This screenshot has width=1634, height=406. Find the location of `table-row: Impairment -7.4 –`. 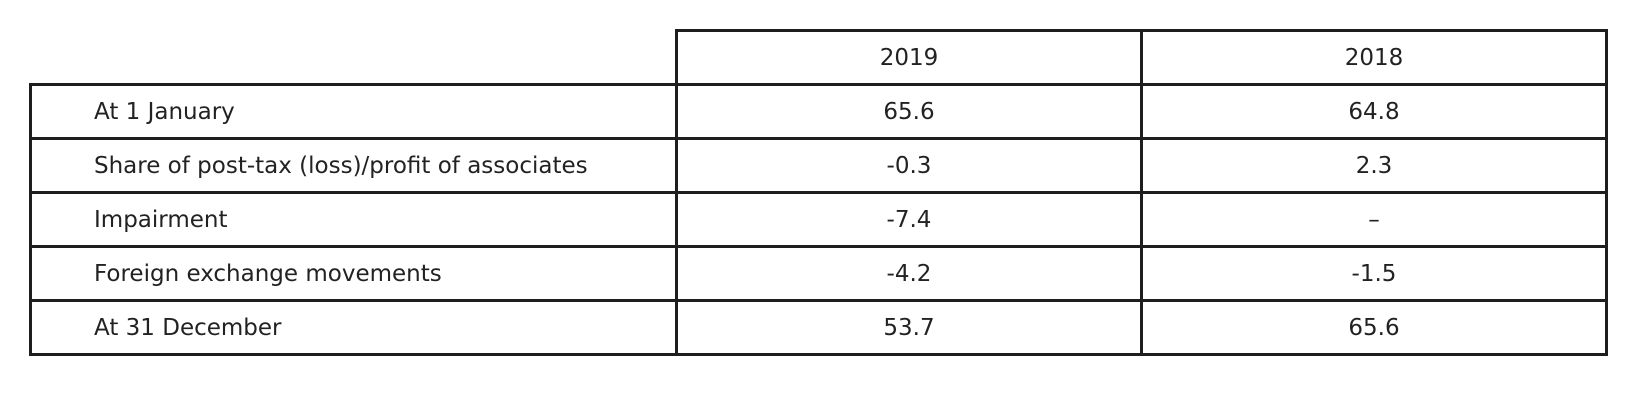

table-row: Impairment -7.4 – is located at coordinates (818, 219).